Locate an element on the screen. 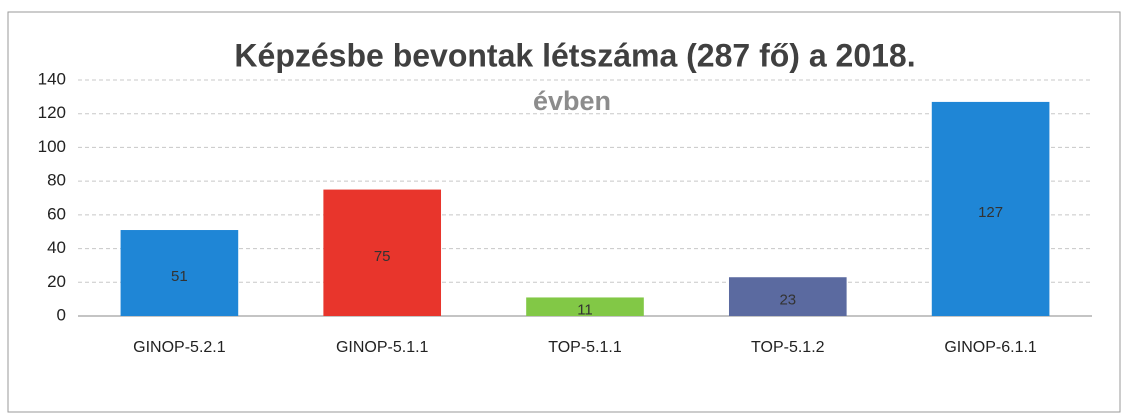  x-tick-label: GINOP-5.2.1 is located at coordinates (179, 347).